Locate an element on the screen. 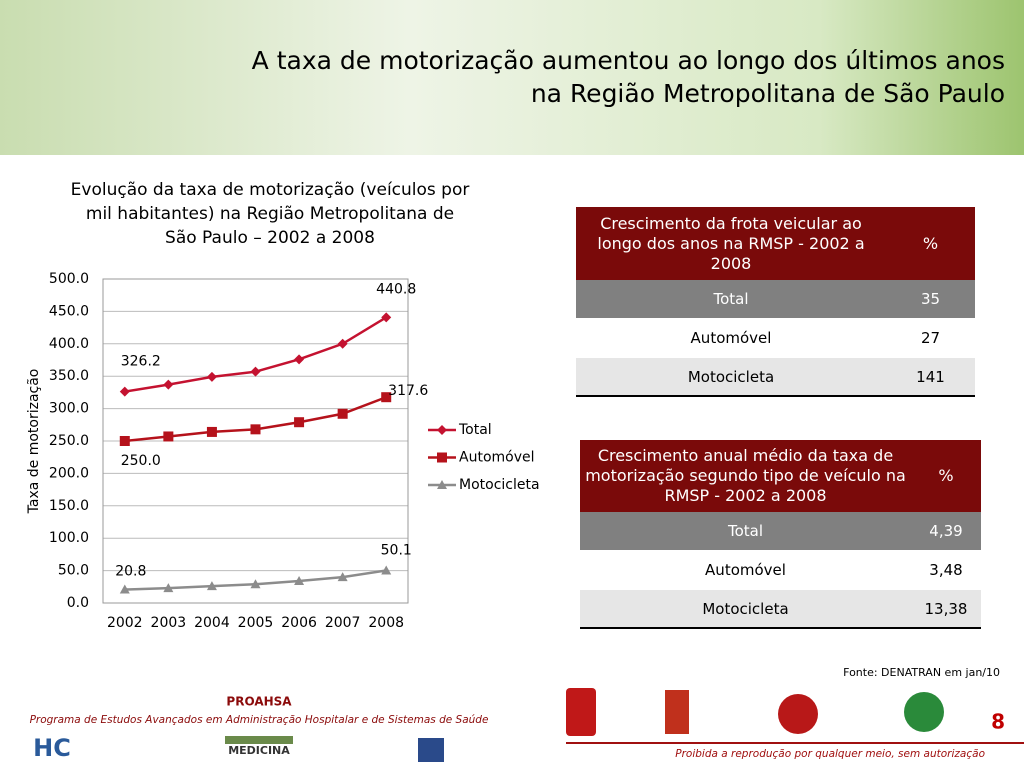  slide-title: na Região Metropolitana de São Paulo is located at coordinates (768, 93).